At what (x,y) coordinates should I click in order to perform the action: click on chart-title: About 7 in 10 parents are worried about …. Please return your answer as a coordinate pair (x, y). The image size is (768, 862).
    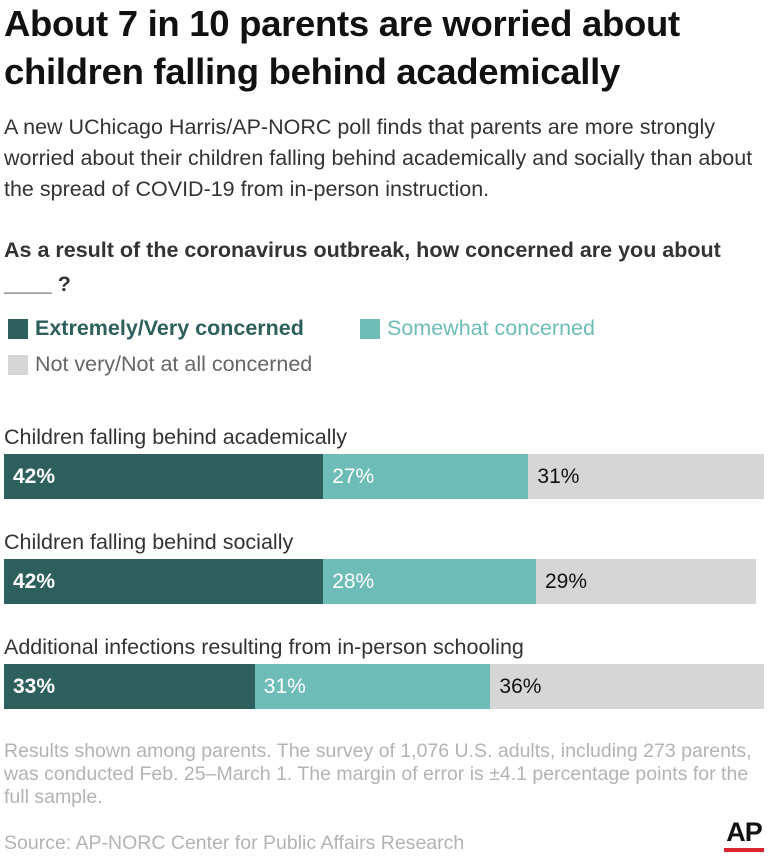
    Looking at the image, I should click on (342, 47).